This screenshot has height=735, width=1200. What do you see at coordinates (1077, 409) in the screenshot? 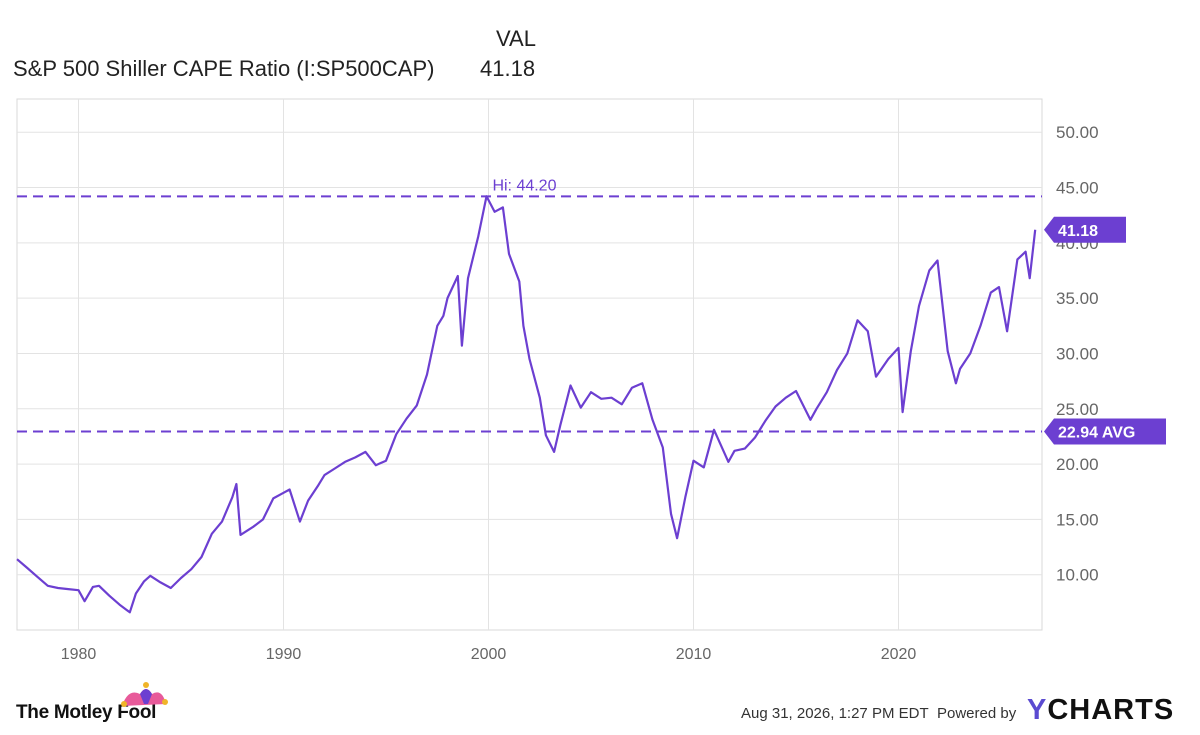
I see `y-tick-label: 25.00` at bounding box center [1077, 409].